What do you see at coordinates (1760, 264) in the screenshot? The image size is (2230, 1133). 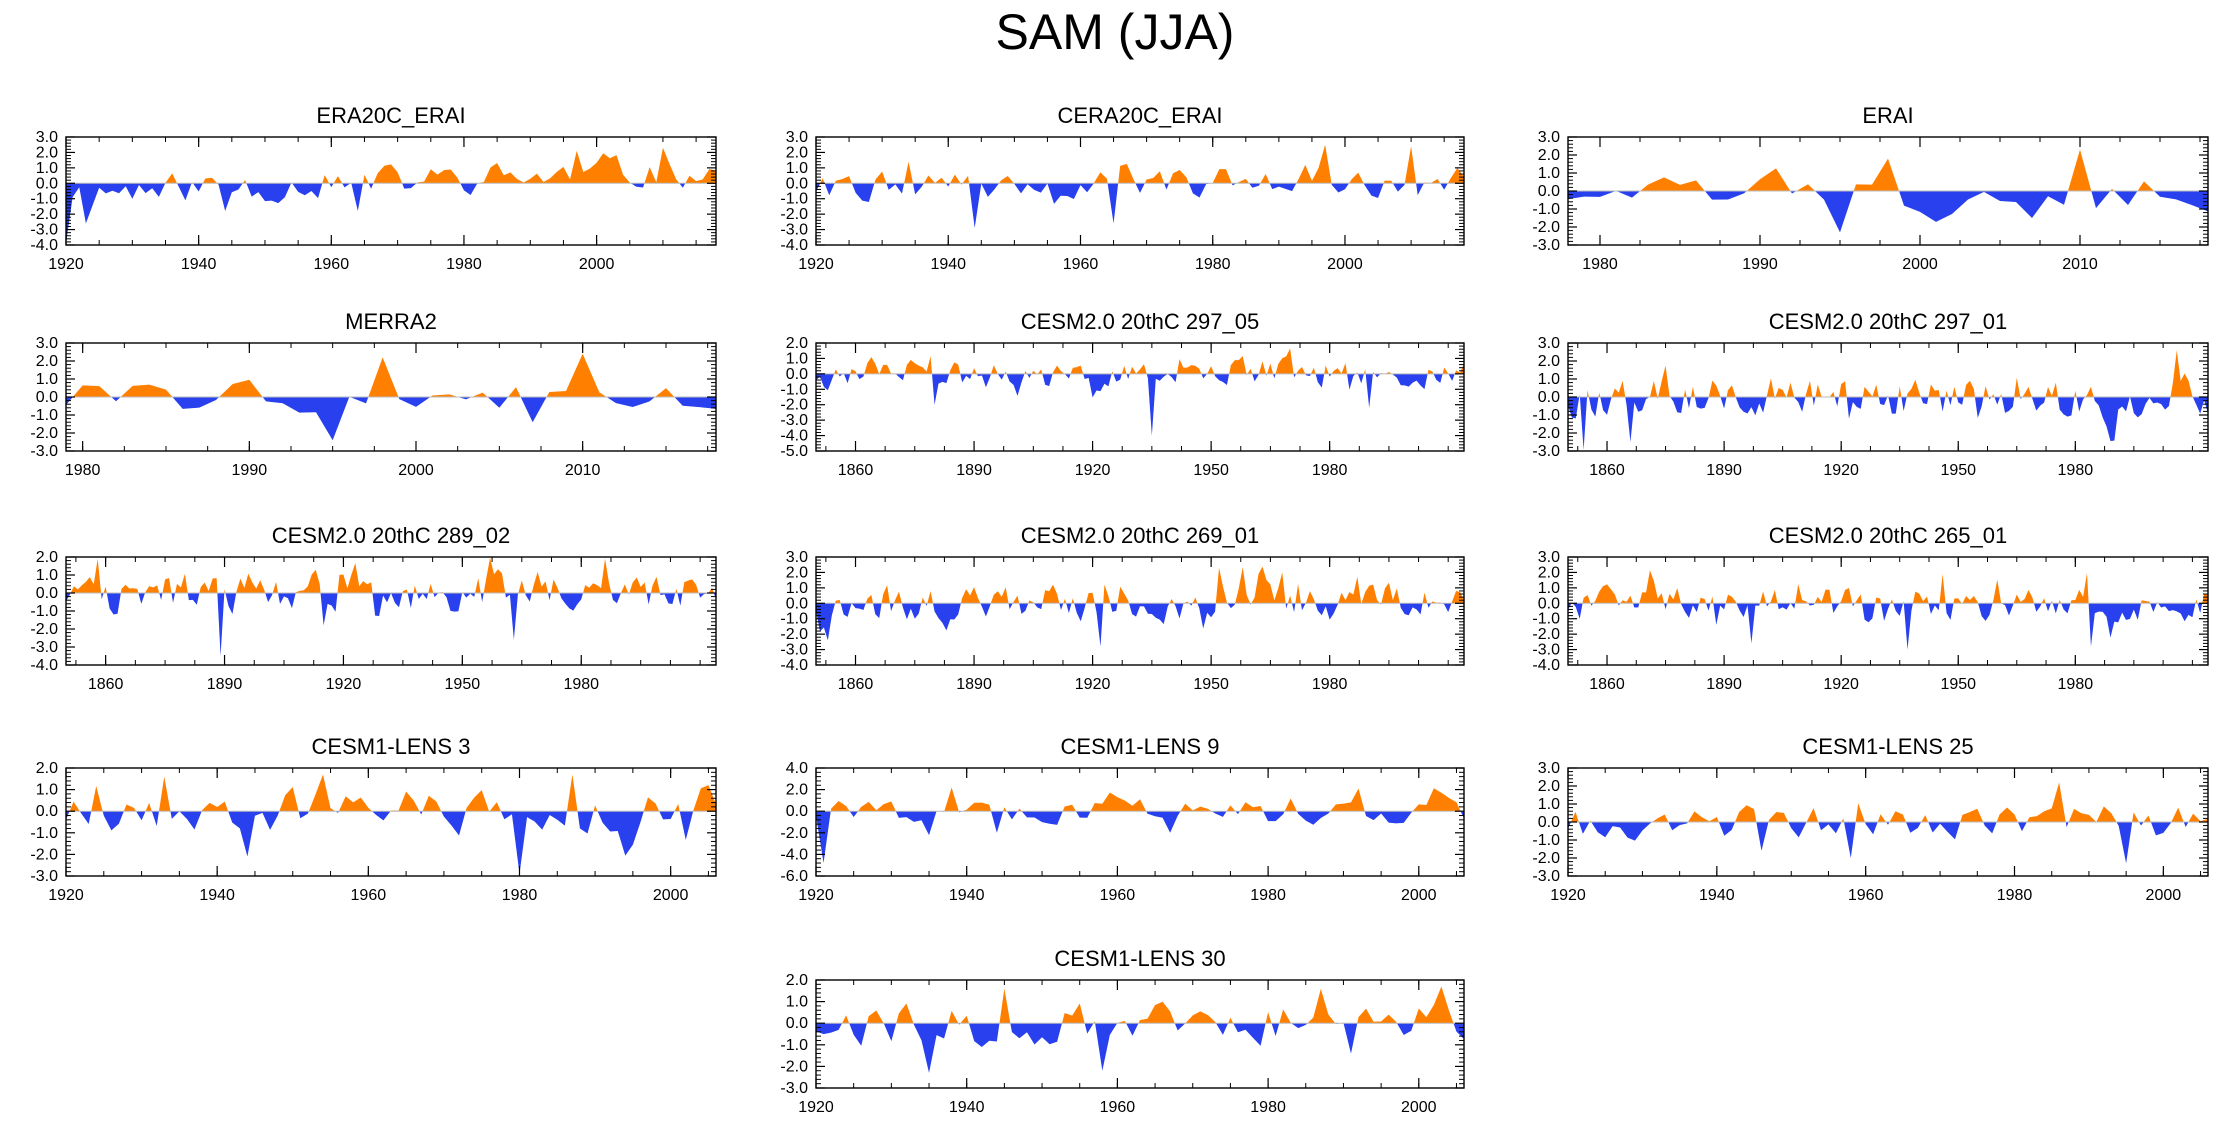 I see `x-tick-label: 1990` at bounding box center [1760, 264].